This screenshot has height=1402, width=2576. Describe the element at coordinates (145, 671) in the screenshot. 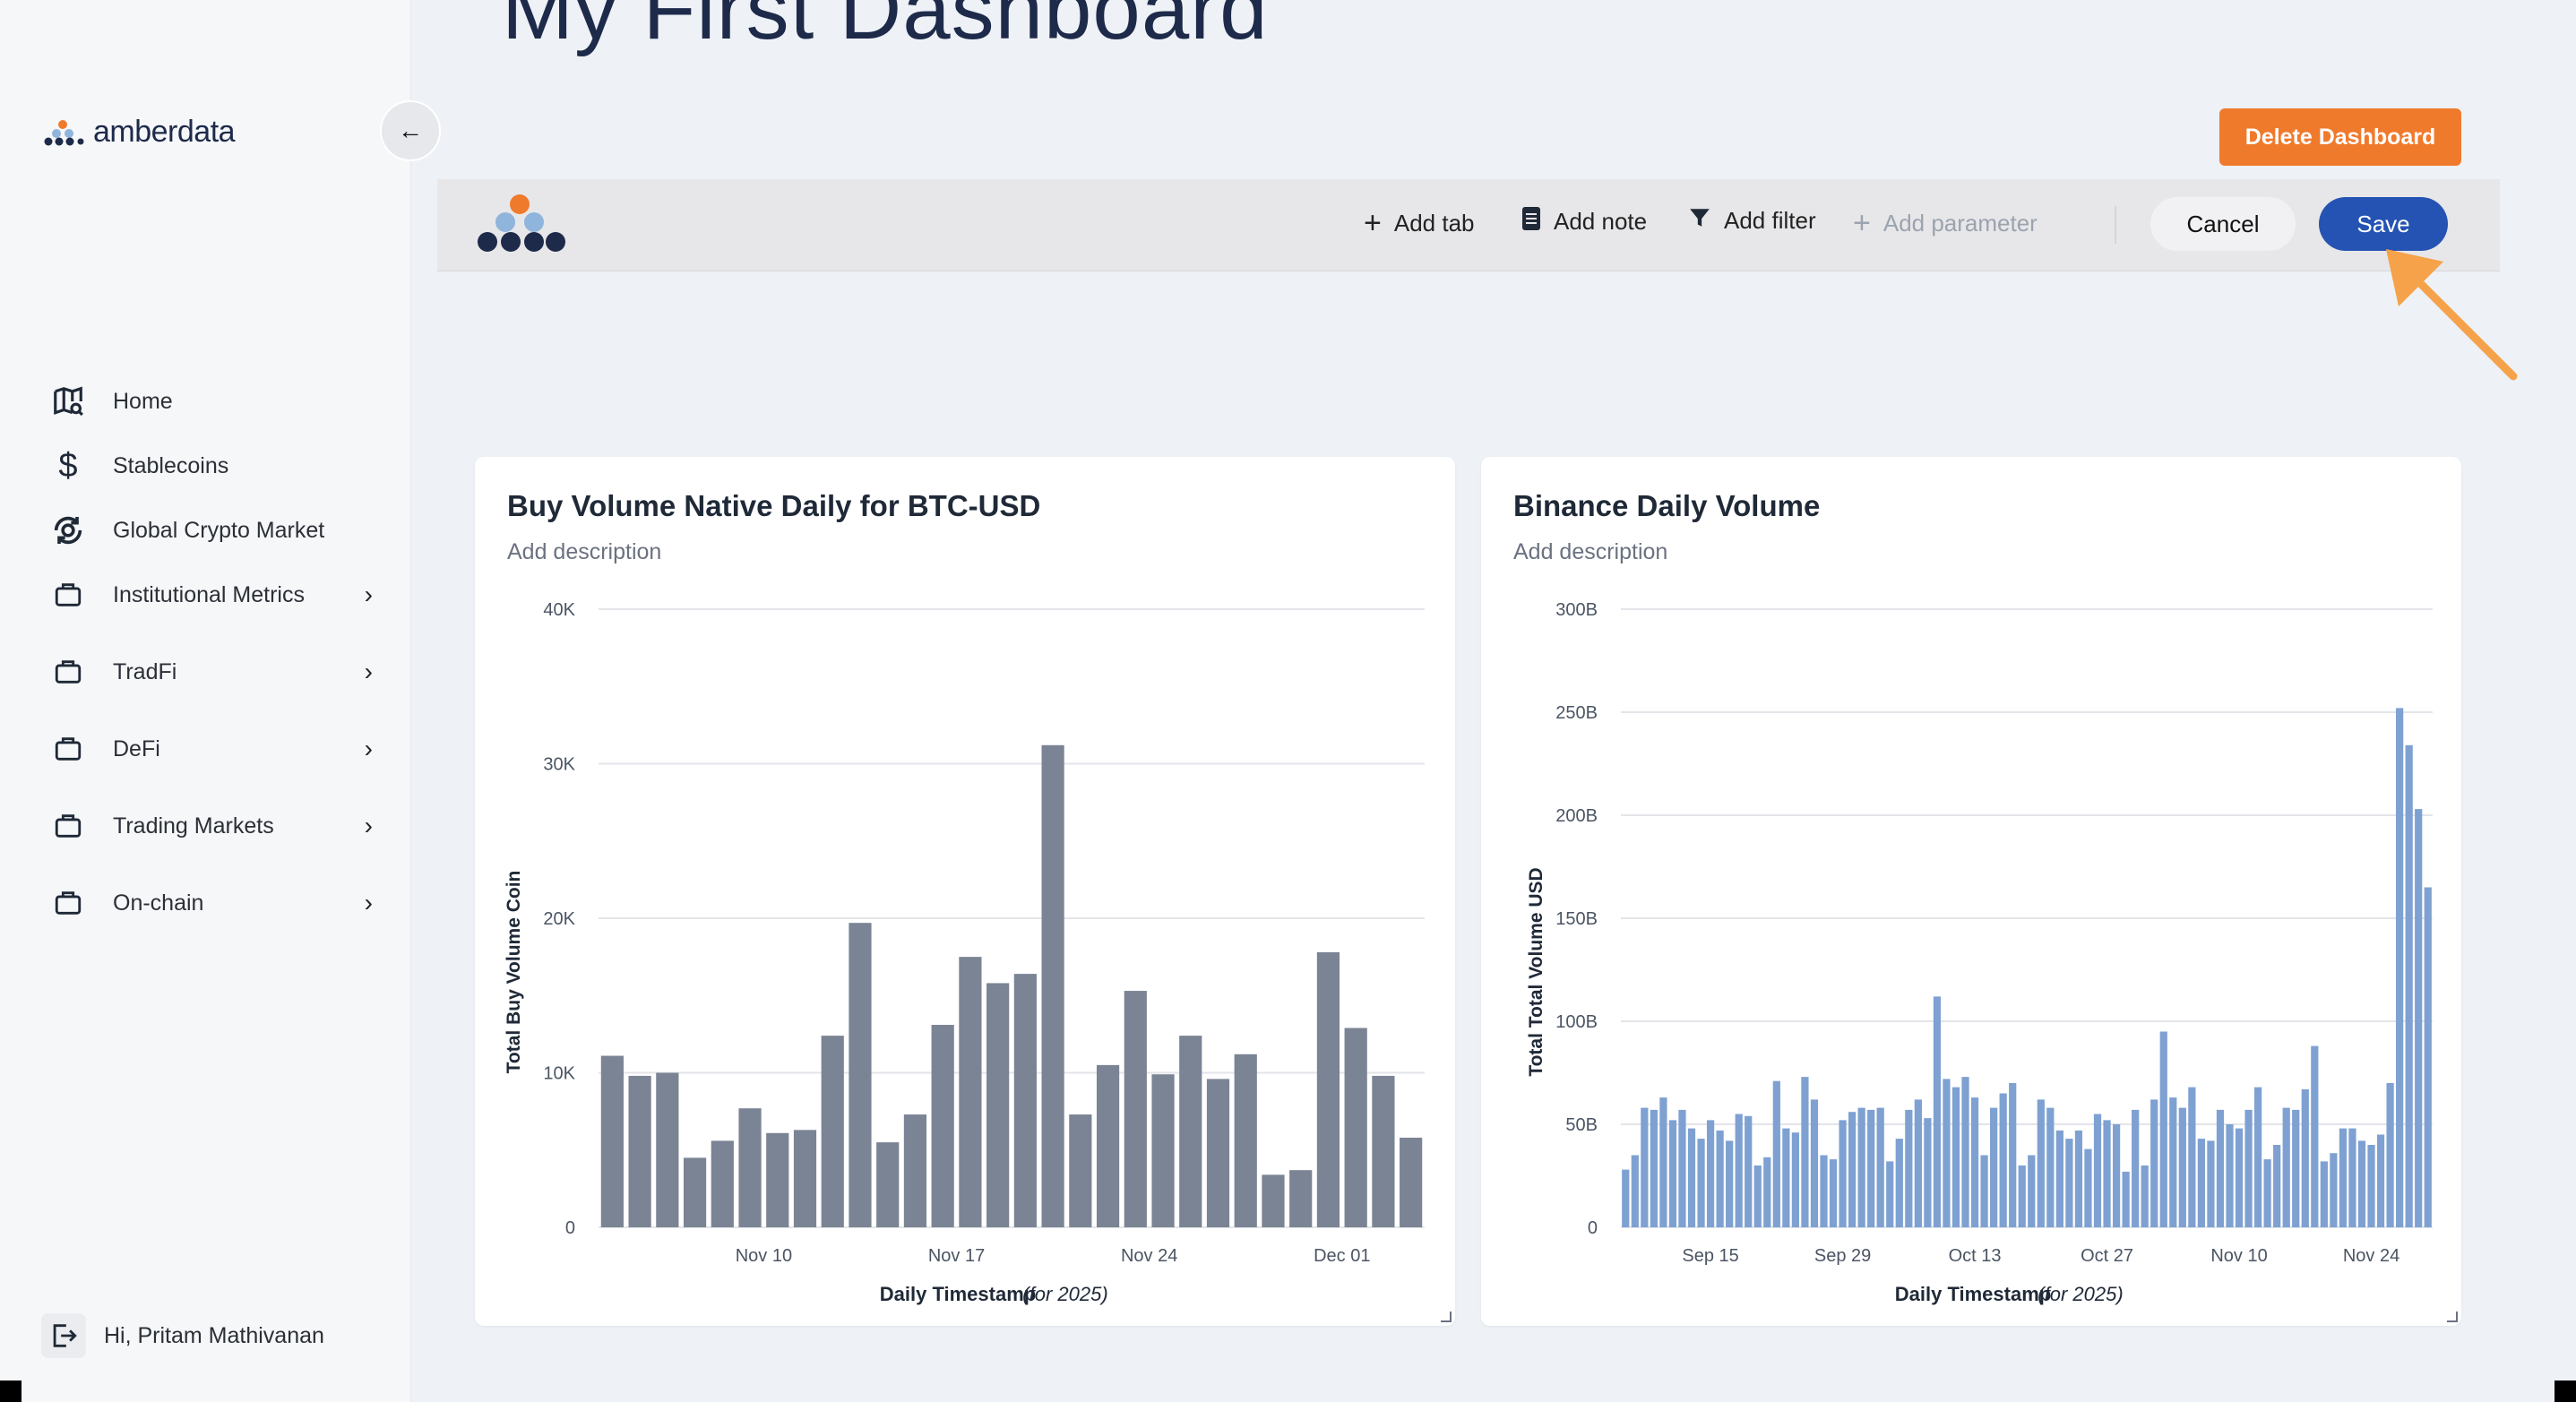

I see `sidebar-item-label: TradFi` at that location.